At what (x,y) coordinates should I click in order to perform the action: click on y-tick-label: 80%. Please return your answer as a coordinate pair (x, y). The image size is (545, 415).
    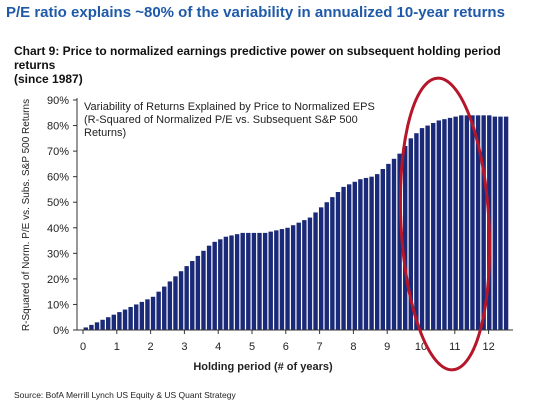
    Looking at the image, I should click on (58, 127).